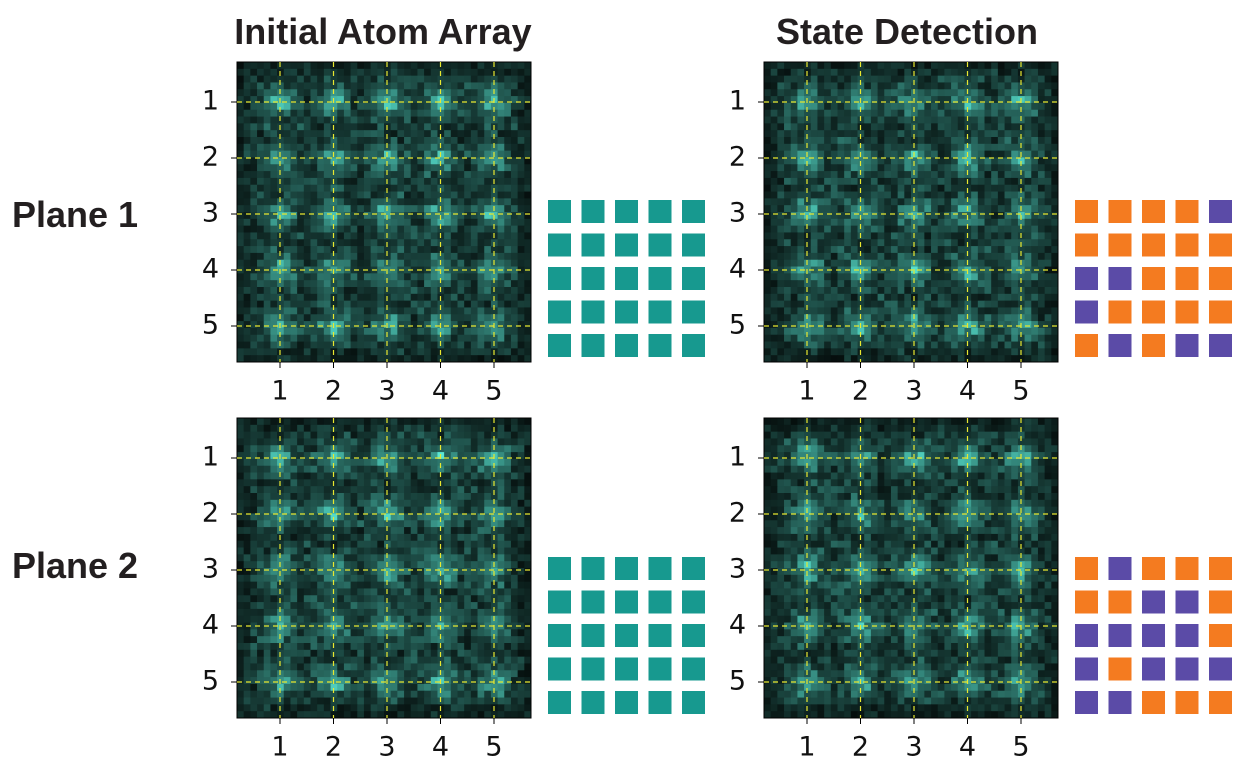 This screenshot has width=1235, height=763. Describe the element at coordinates (382, 31) in the screenshot. I see `column-title: Initial Atom Array` at that location.